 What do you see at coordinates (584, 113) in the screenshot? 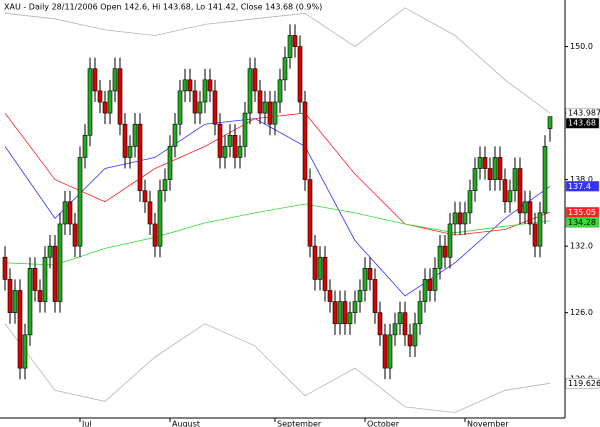
I see `value-label: 143.987` at bounding box center [584, 113].